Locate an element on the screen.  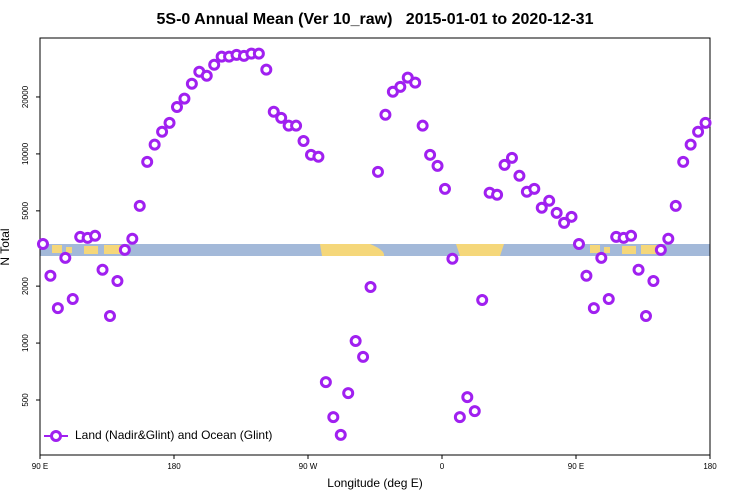
legend-label: Land (Nadir&Glint) and Ocean (Glint) is located at coordinates (173, 435).